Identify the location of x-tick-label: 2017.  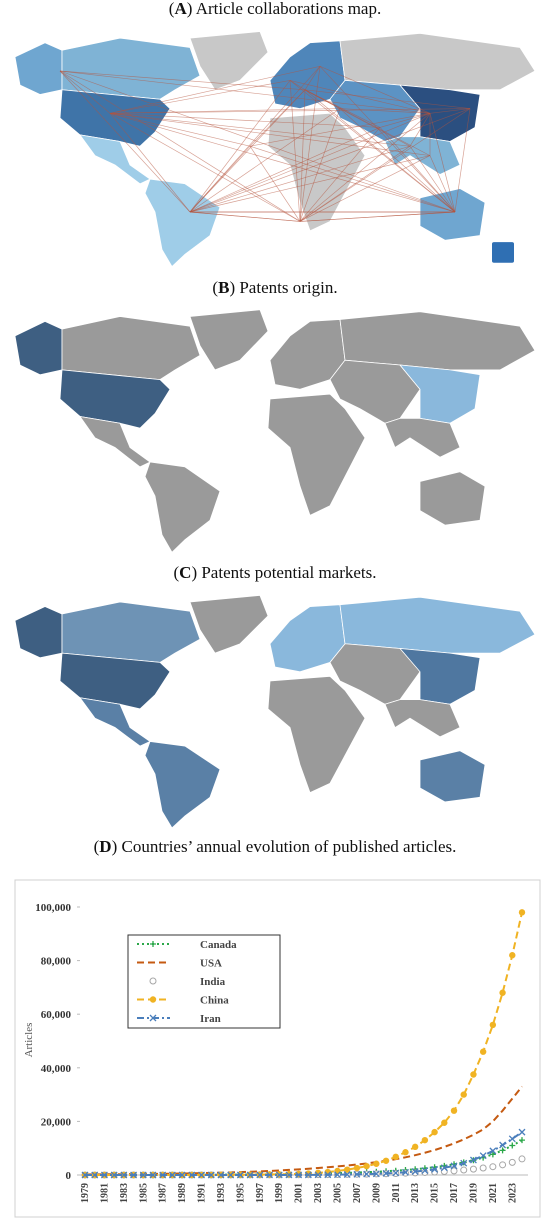
(454, 1193).